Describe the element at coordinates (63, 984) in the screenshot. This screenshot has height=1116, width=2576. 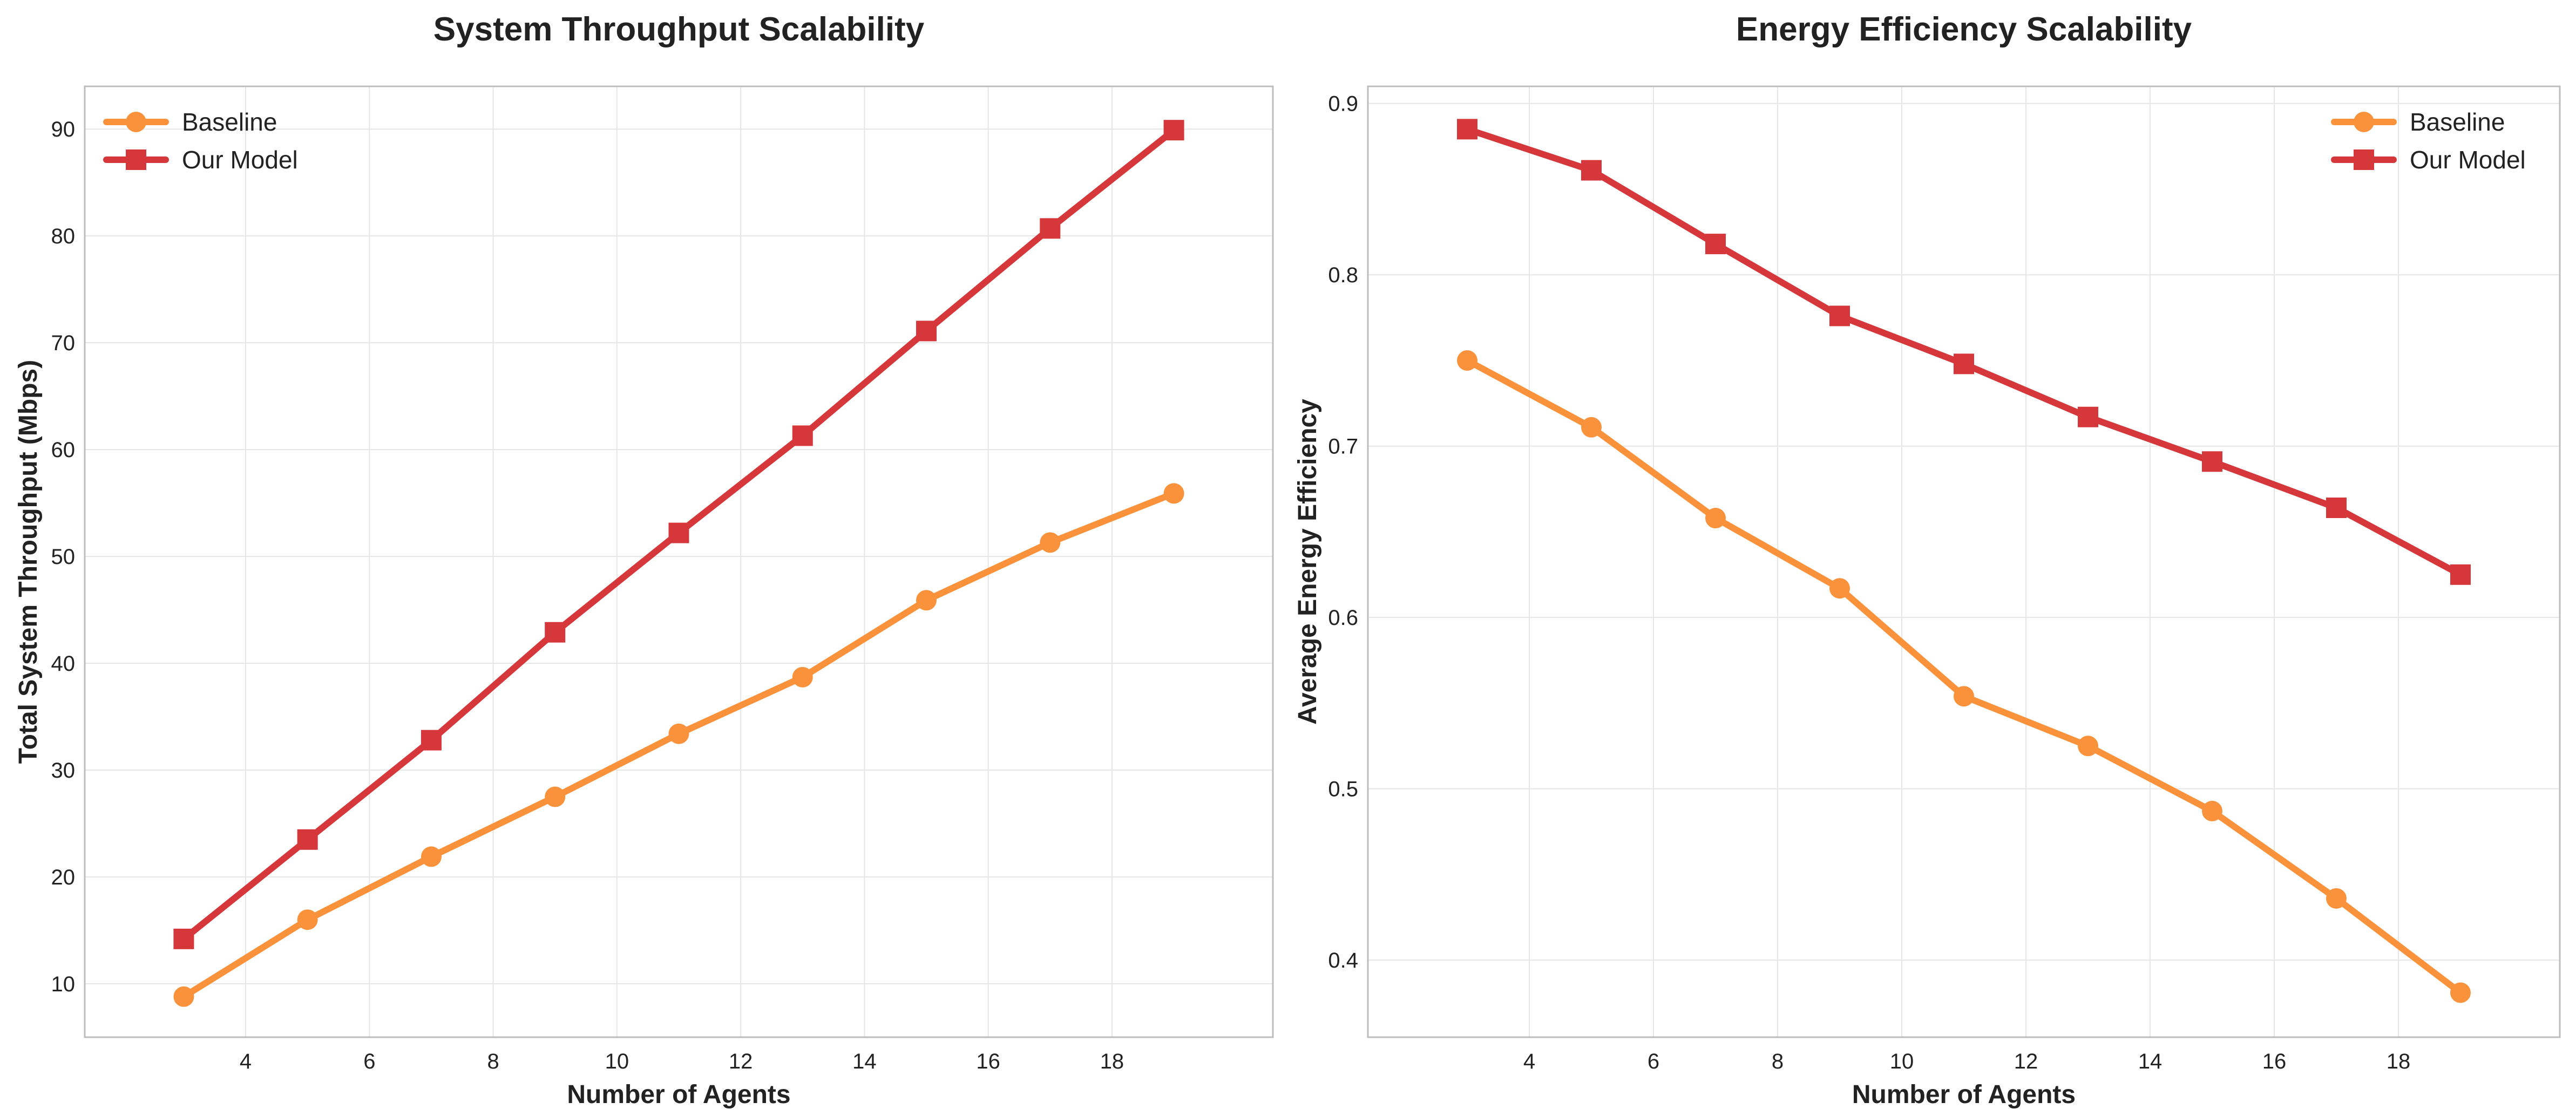
I see `y-tick-label: 10` at that location.